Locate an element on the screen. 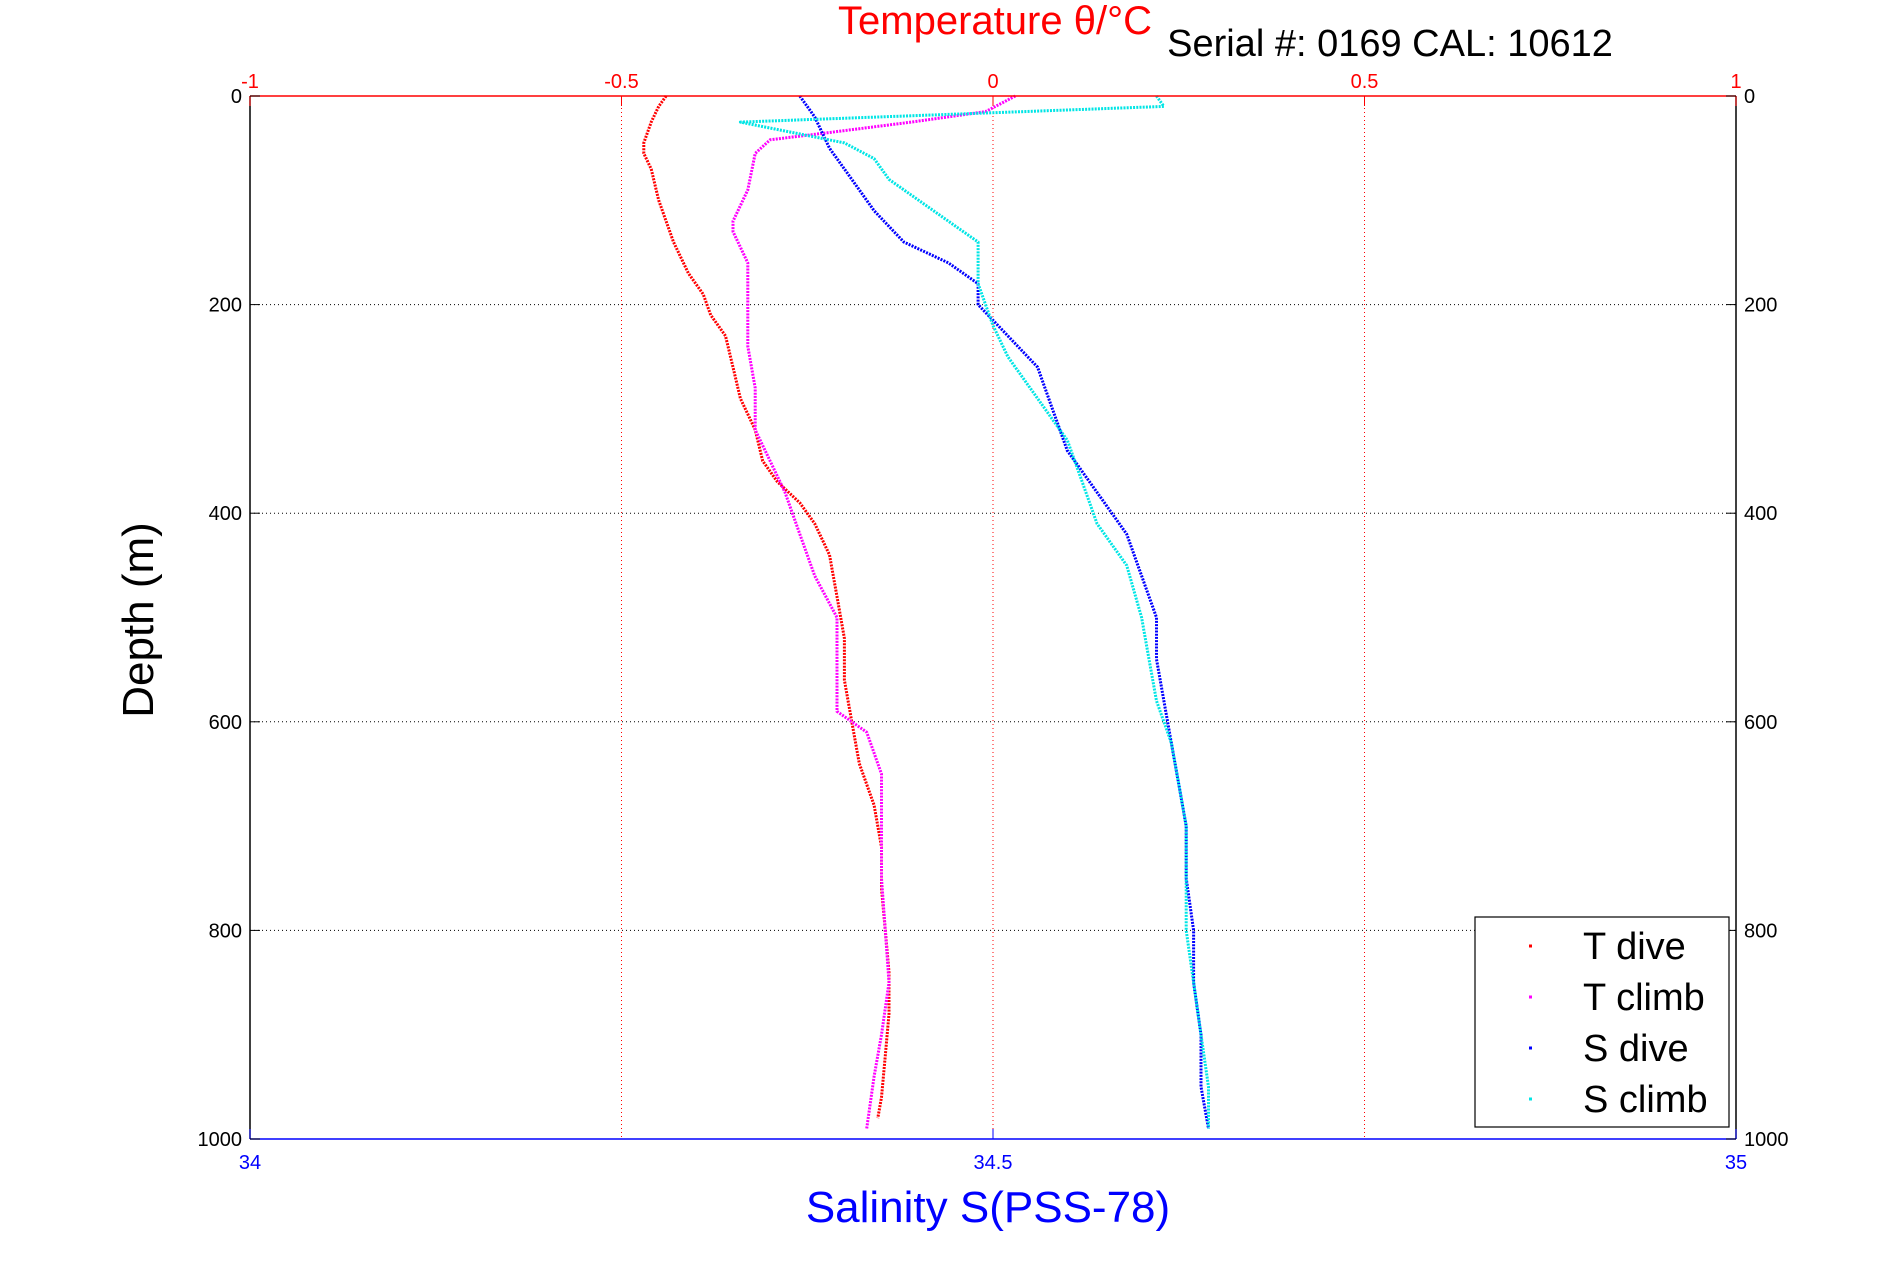  temperature-tick-label: 0.5 is located at coordinates (1365, 82).